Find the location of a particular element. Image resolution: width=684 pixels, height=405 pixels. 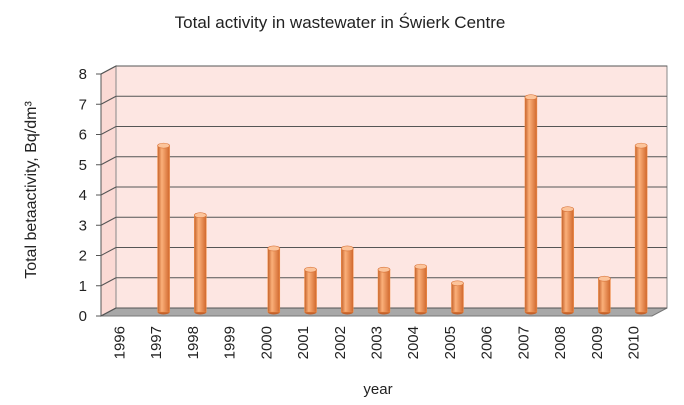

y-tick-label: 7 is located at coordinates (83, 104).